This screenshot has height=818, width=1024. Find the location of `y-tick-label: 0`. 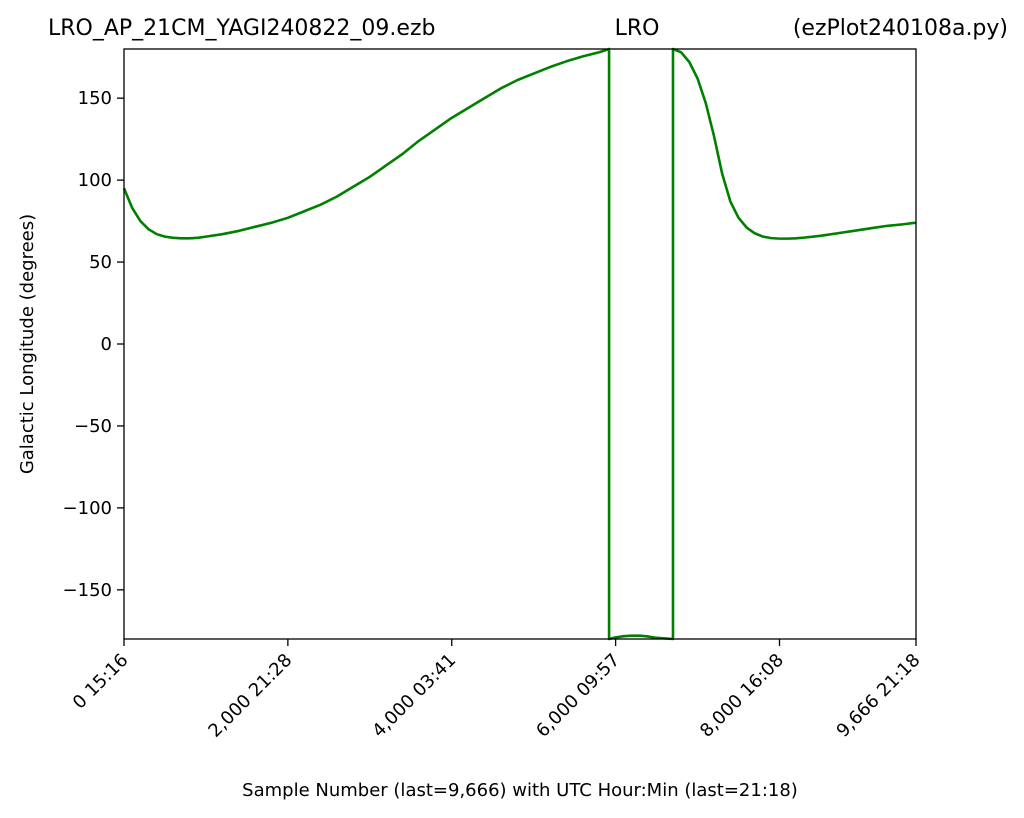

y-tick-label: 0 is located at coordinates (106, 344).